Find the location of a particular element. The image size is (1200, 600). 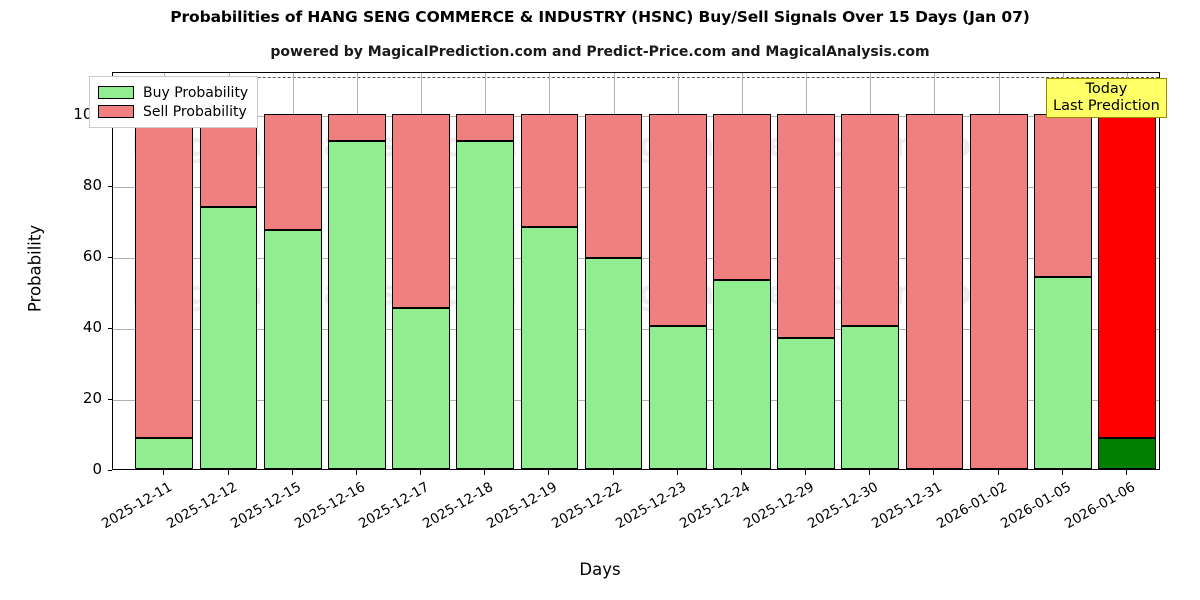

x-tick-label: 2025-12-31 is located at coordinates (907, 506).